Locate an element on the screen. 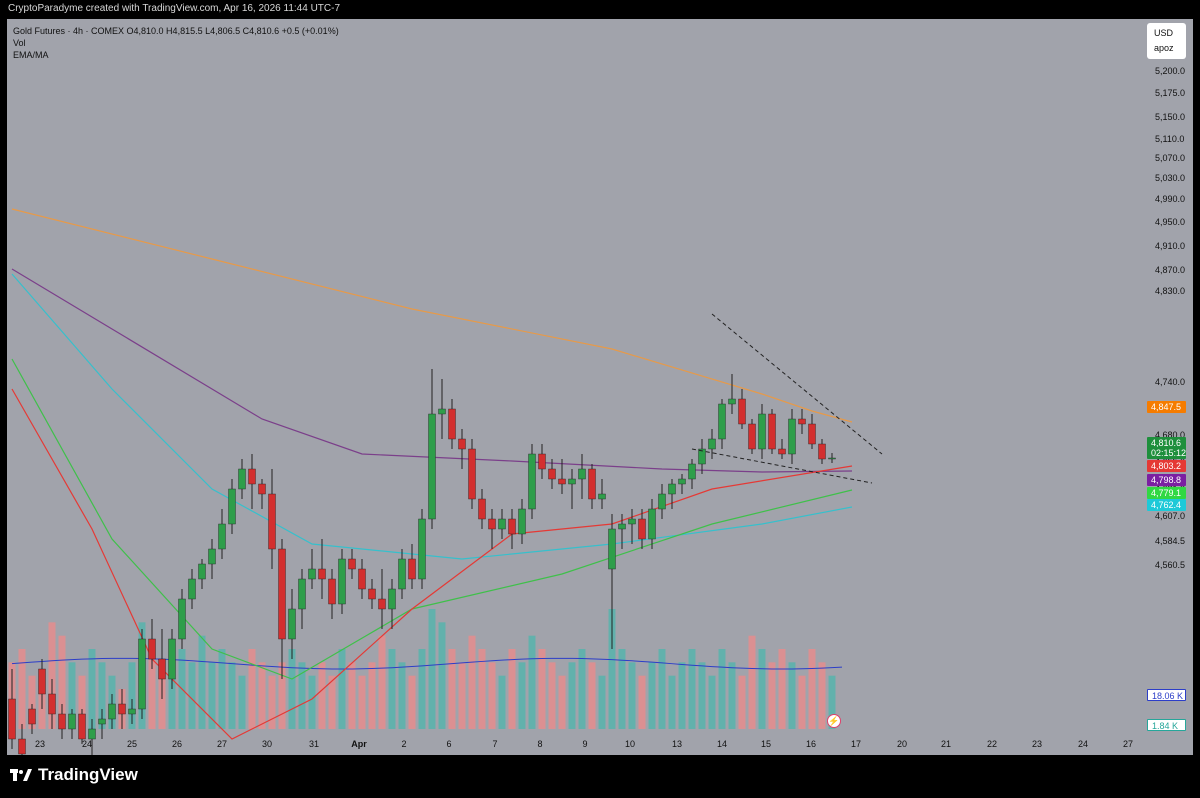 This screenshot has width=1200, height=798. price-marker-label: 18.06 K is located at coordinates (1166, 695).